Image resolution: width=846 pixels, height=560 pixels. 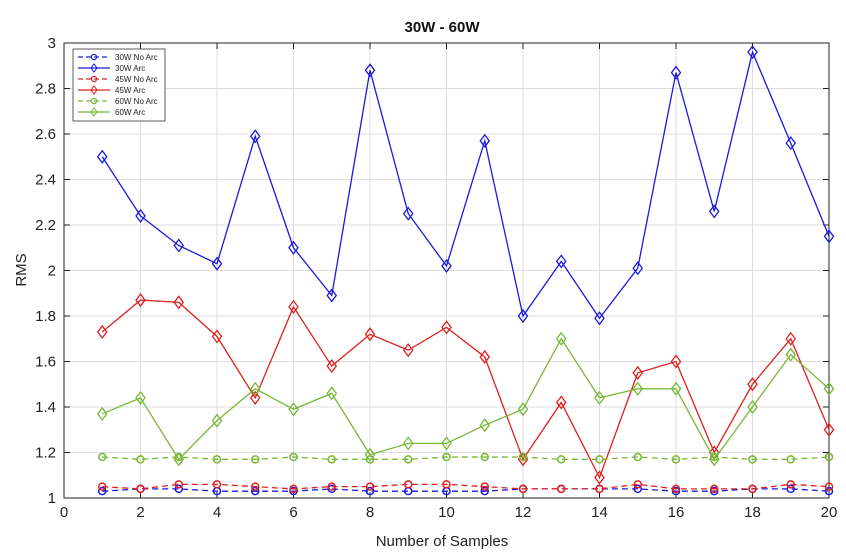 What do you see at coordinates (446, 512) in the screenshot?
I see `x-tick-label: 10` at bounding box center [446, 512].